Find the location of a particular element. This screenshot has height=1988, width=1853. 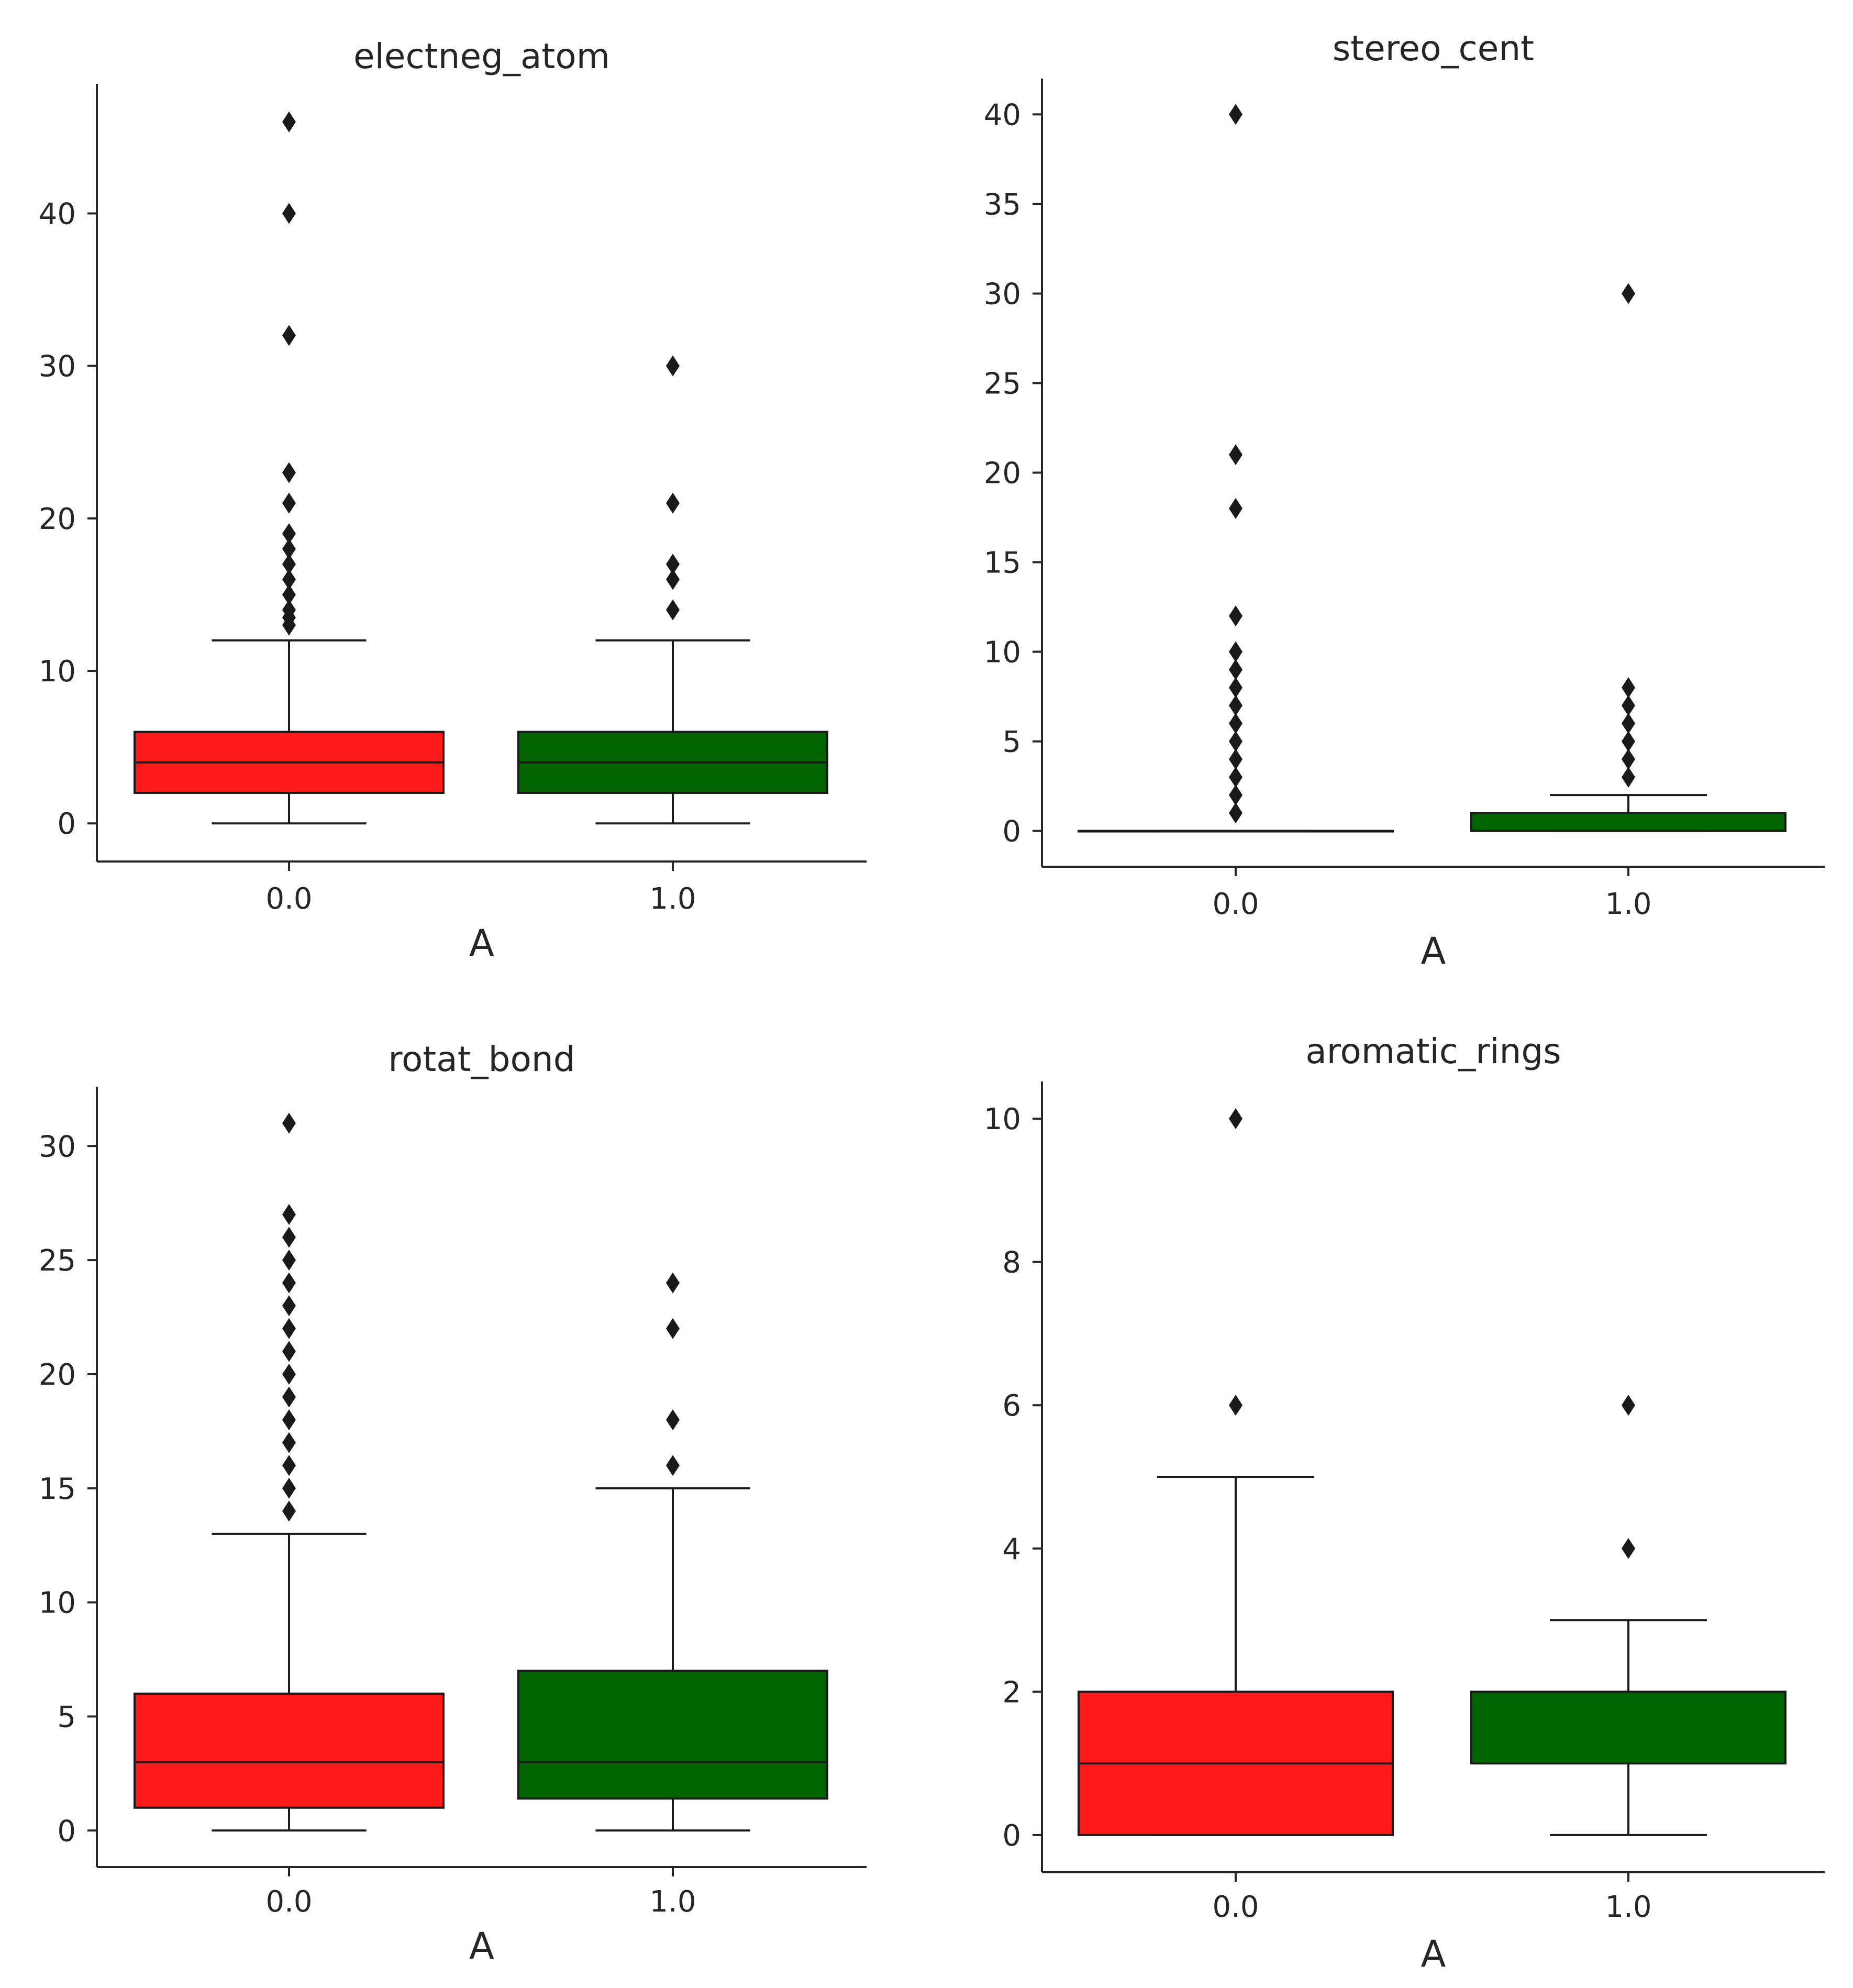

chart-title: electneg_atom is located at coordinates (481, 56).